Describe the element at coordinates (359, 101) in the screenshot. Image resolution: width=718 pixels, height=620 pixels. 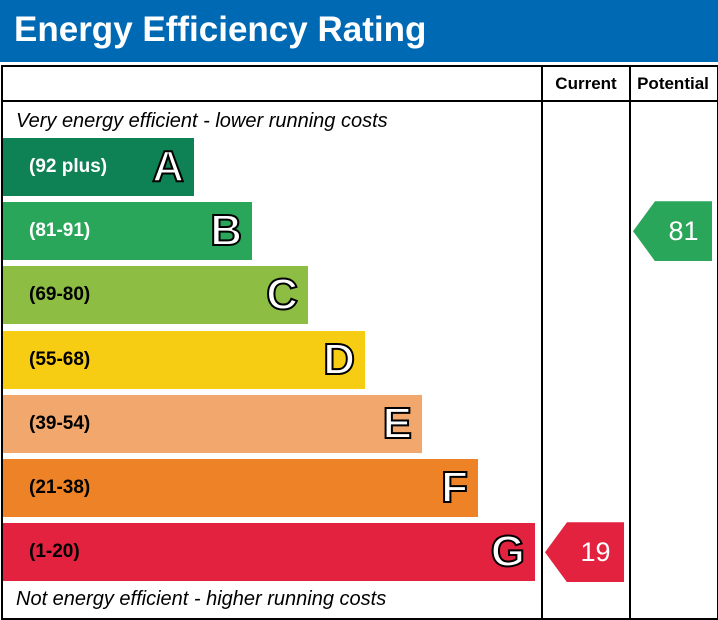
I see `header-row-divider` at that location.